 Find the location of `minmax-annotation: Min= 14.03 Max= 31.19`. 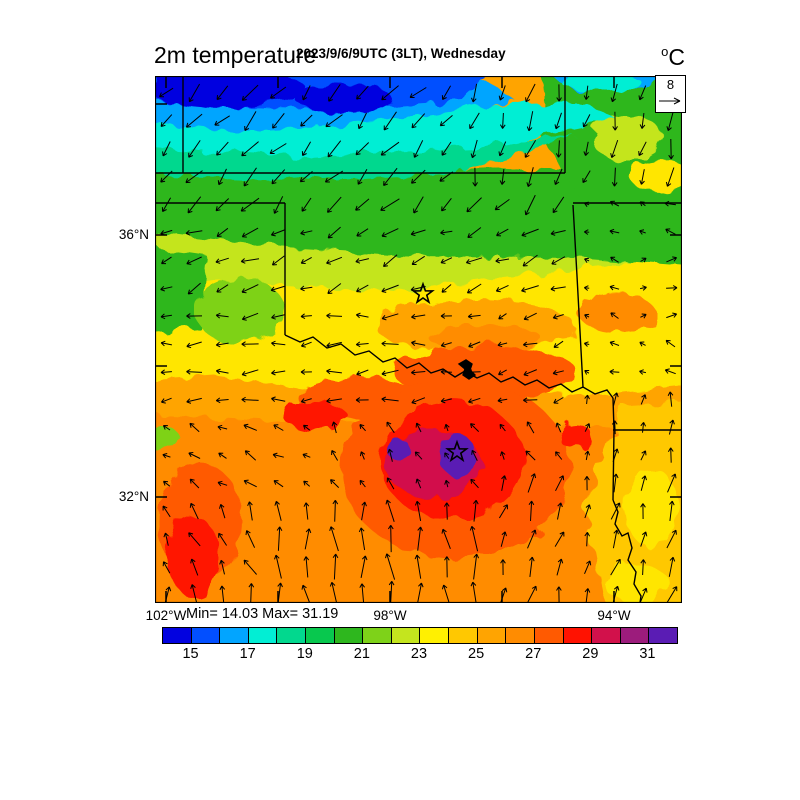

minmax-annotation: Min= 14.03 Max= 31.19 is located at coordinates (262, 614).